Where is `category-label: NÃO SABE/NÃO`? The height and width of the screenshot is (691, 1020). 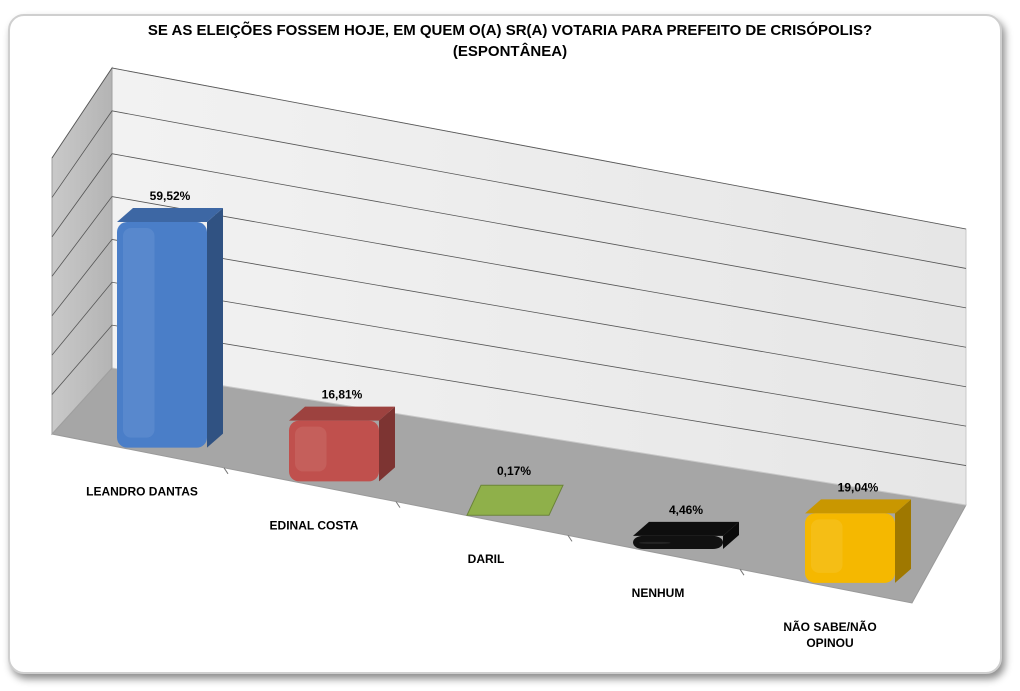 category-label: NÃO SABE/NÃO is located at coordinates (829, 626).